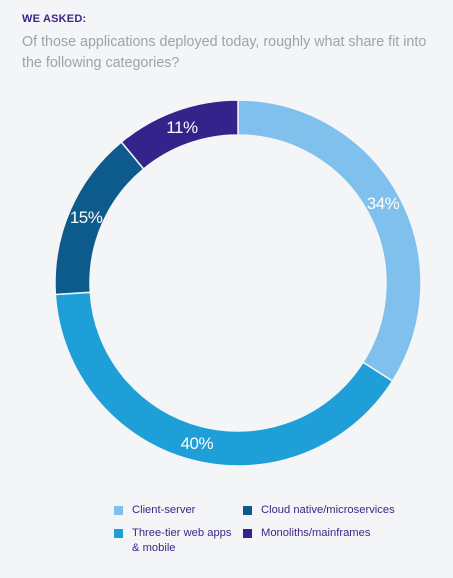 The image size is (453, 578). Describe the element at coordinates (118, 533) in the screenshot. I see `legend-swatch-three-tier` at that location.